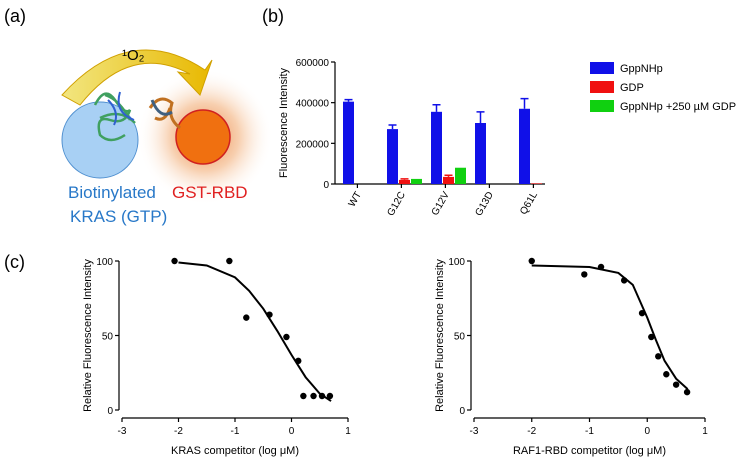 This screenshot has height=459, width=750. I want to click on x-tick-label: G12C, so click(396, 204).